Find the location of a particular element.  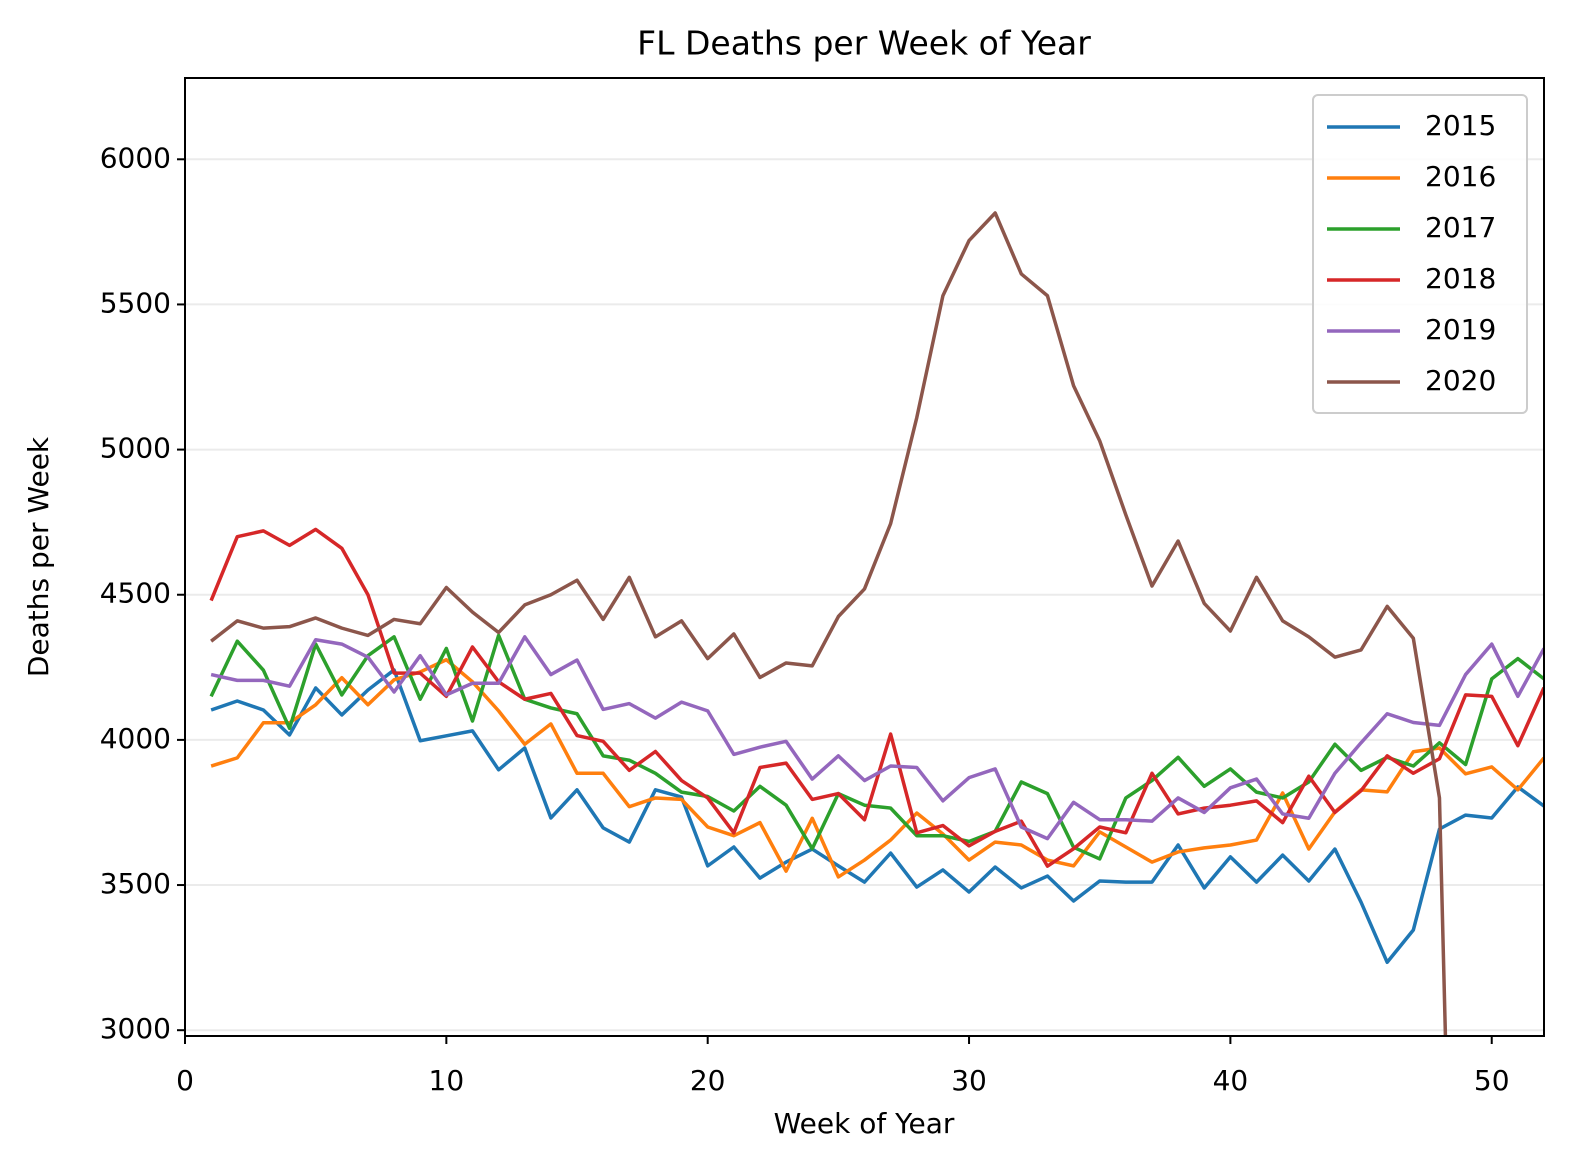

x-tick-label: 0 is located at coordinates (185, 1080).